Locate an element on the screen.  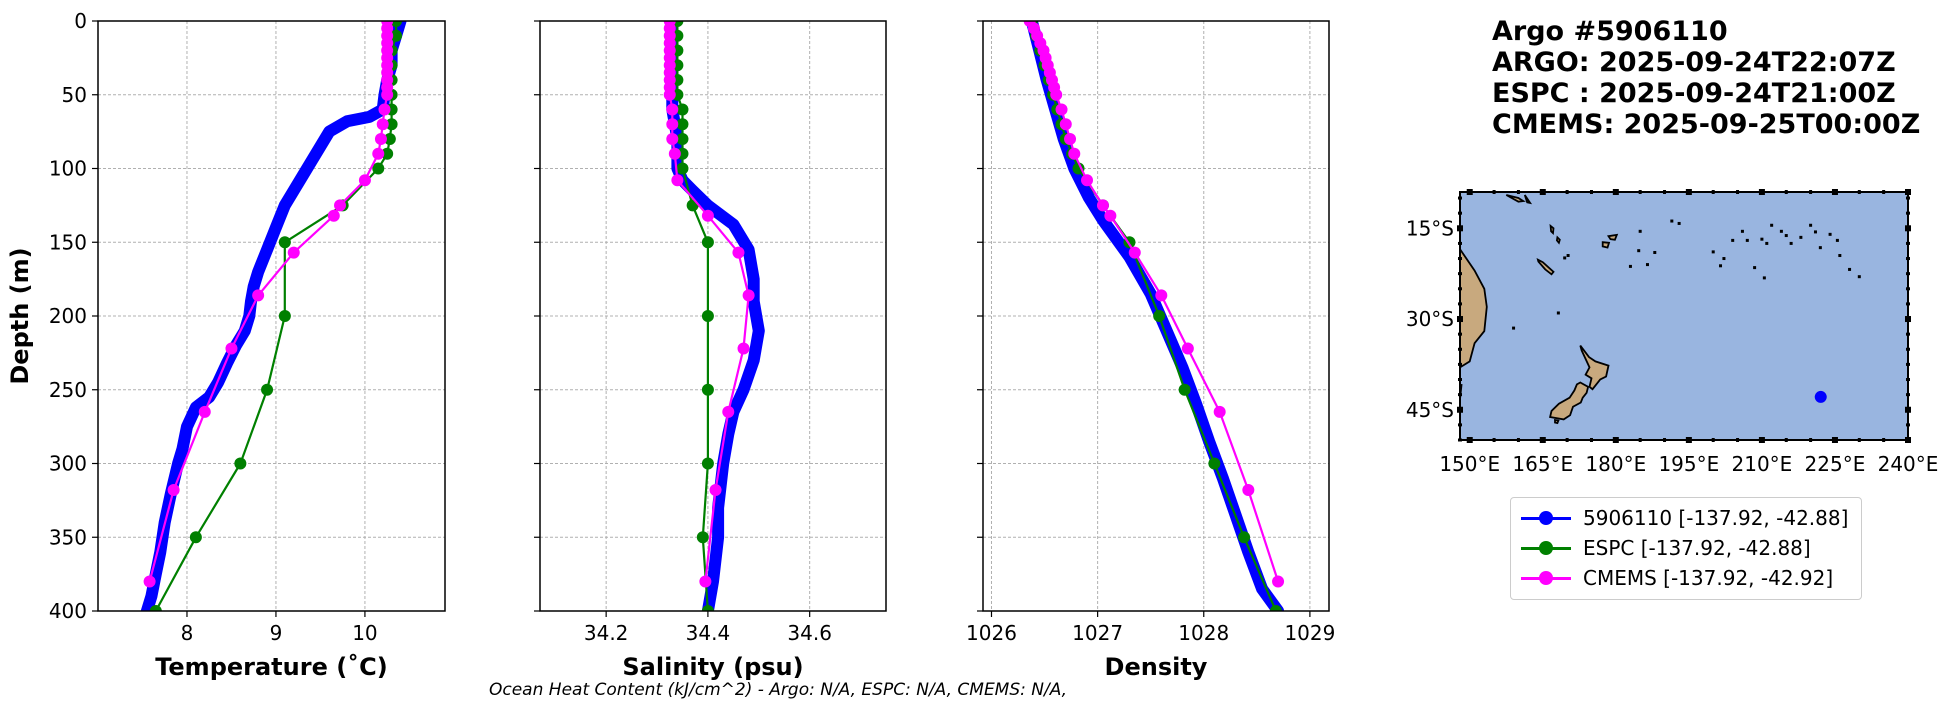
x-tick-label: 34.4 is located at coordinates (708, 633).